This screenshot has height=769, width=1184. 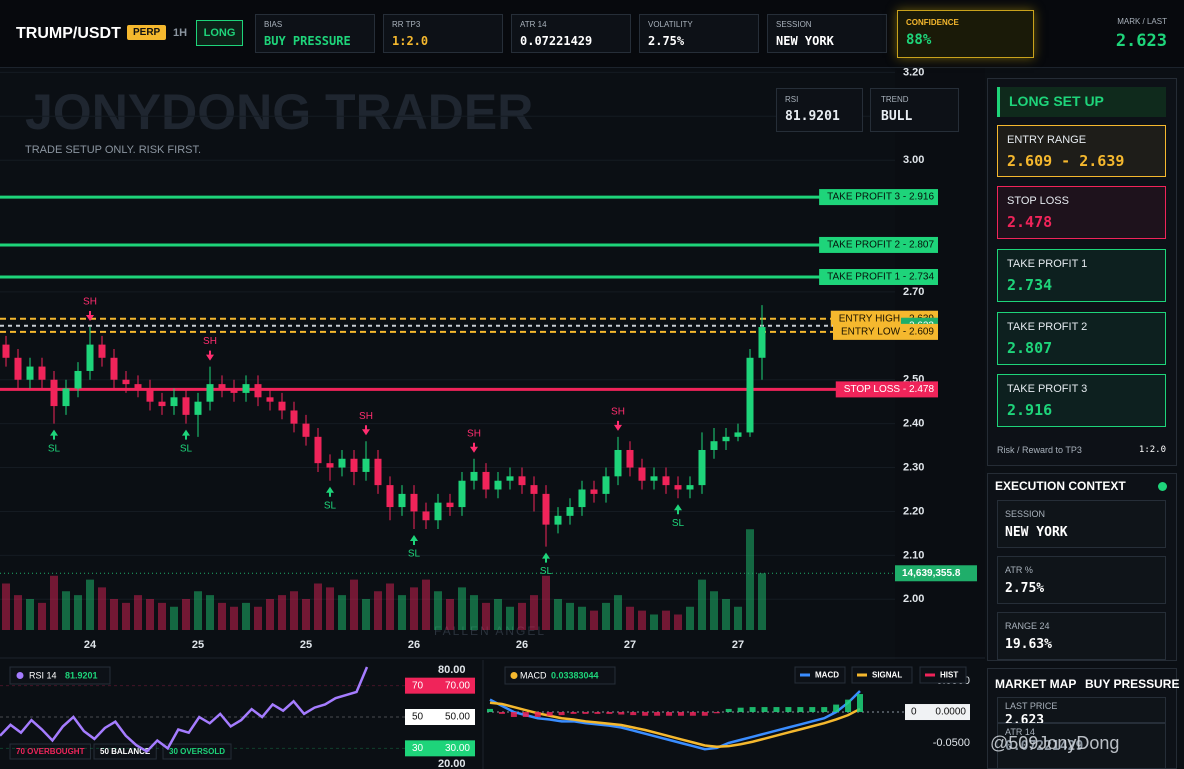 I want to click on mark-value: 2.623, so click(x=1141, y=41).